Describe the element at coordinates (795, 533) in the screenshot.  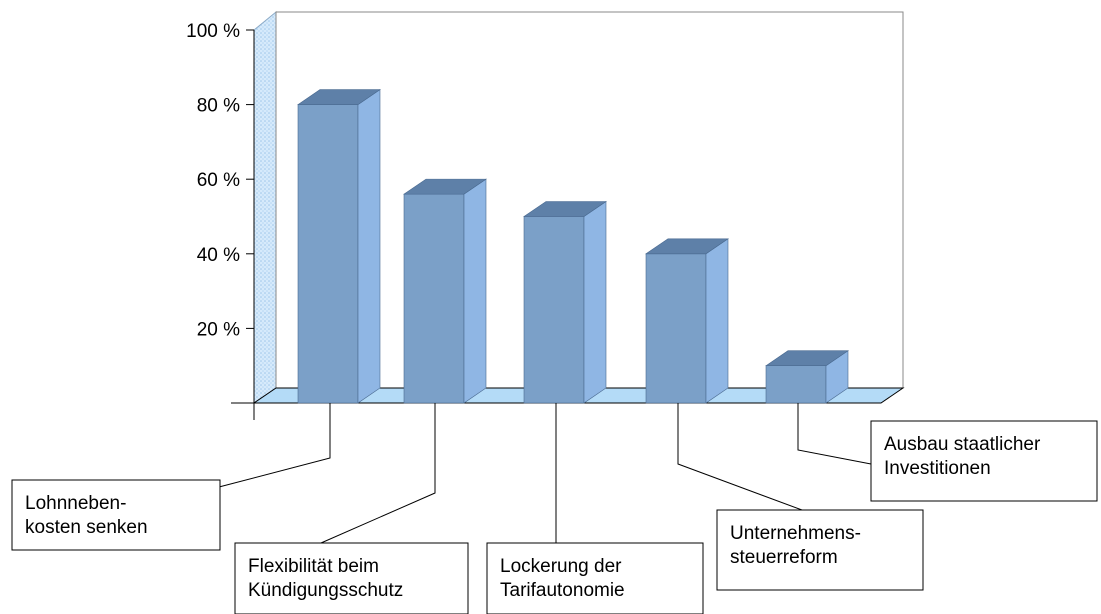
I see `category-label: Unternehmens-` at that location.